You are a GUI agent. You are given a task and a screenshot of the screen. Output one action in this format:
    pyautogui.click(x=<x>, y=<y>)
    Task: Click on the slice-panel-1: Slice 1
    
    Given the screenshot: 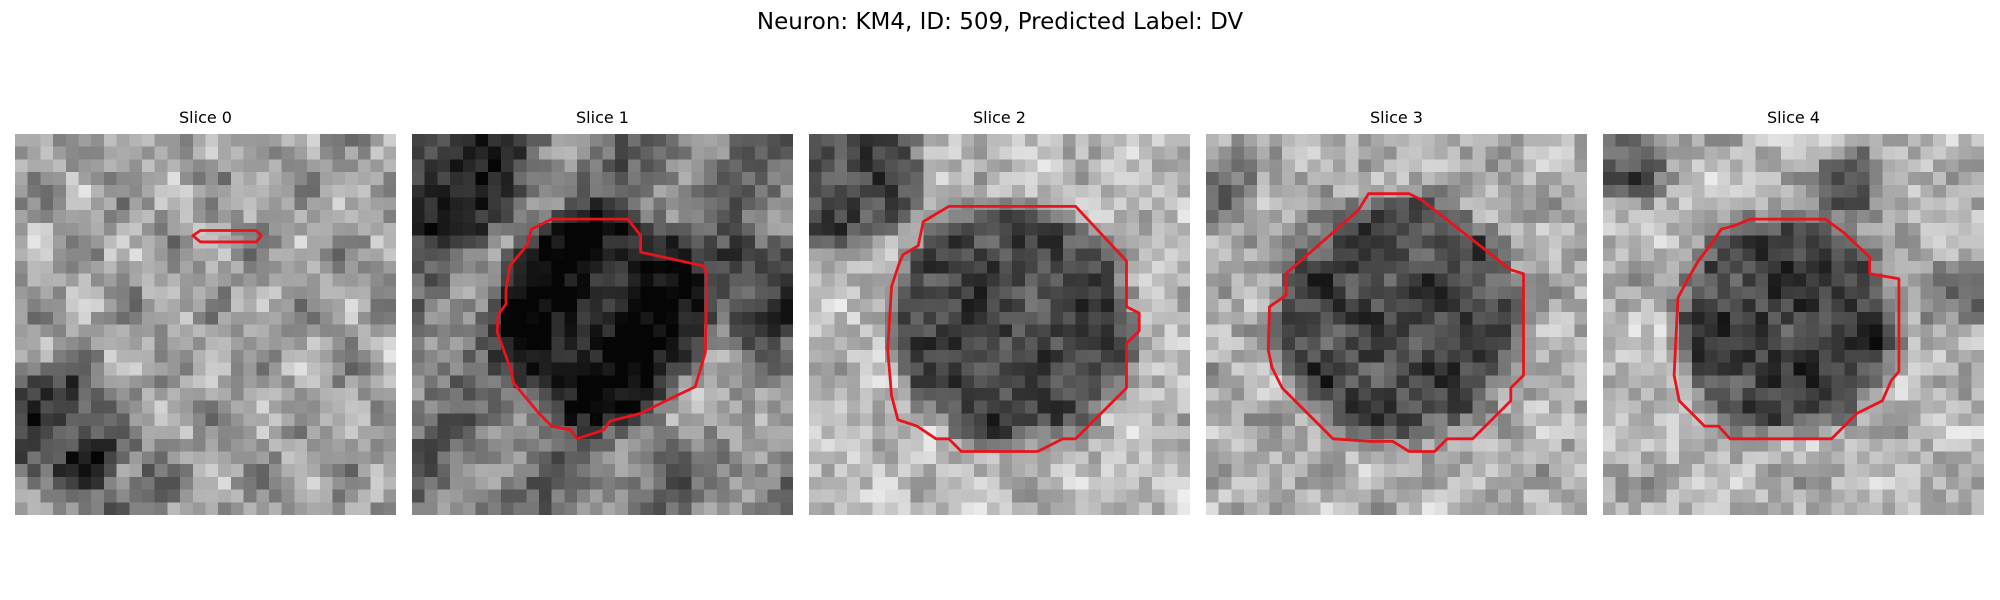 What is the action you would take?
    pyautogui.click(x=602, y=311)
    